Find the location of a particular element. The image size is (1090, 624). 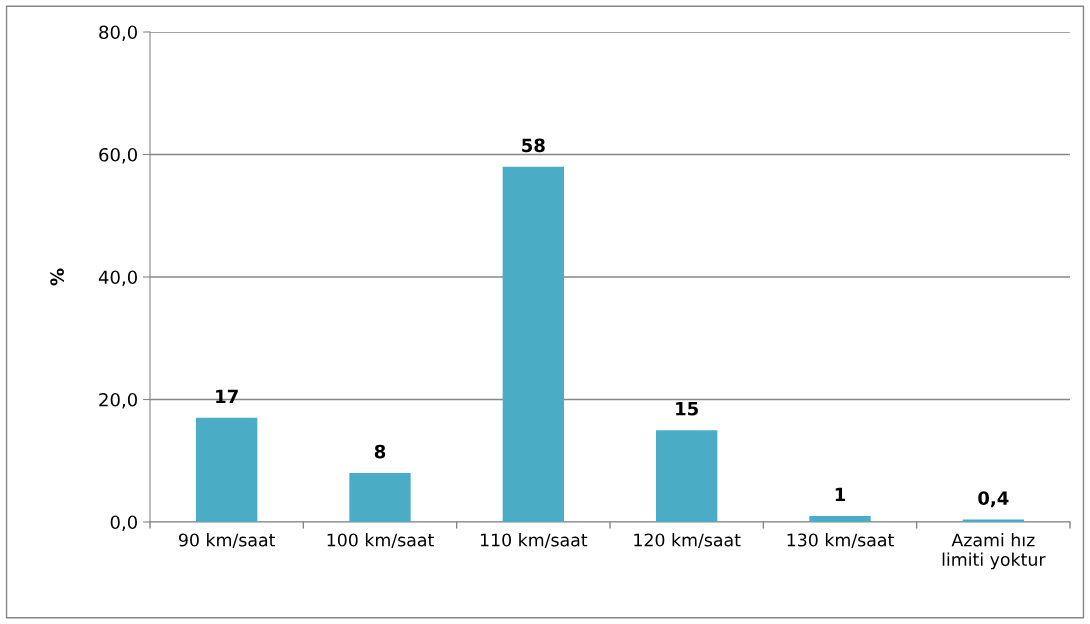

x-tick-label: 110 km/saat is located at coordinates (534, 540).